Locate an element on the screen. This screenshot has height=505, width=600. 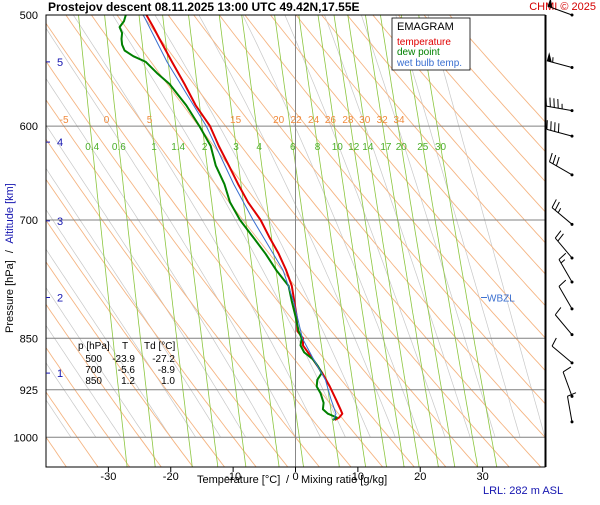
x-tick-label: 0 is located at coordinates (295, 477).